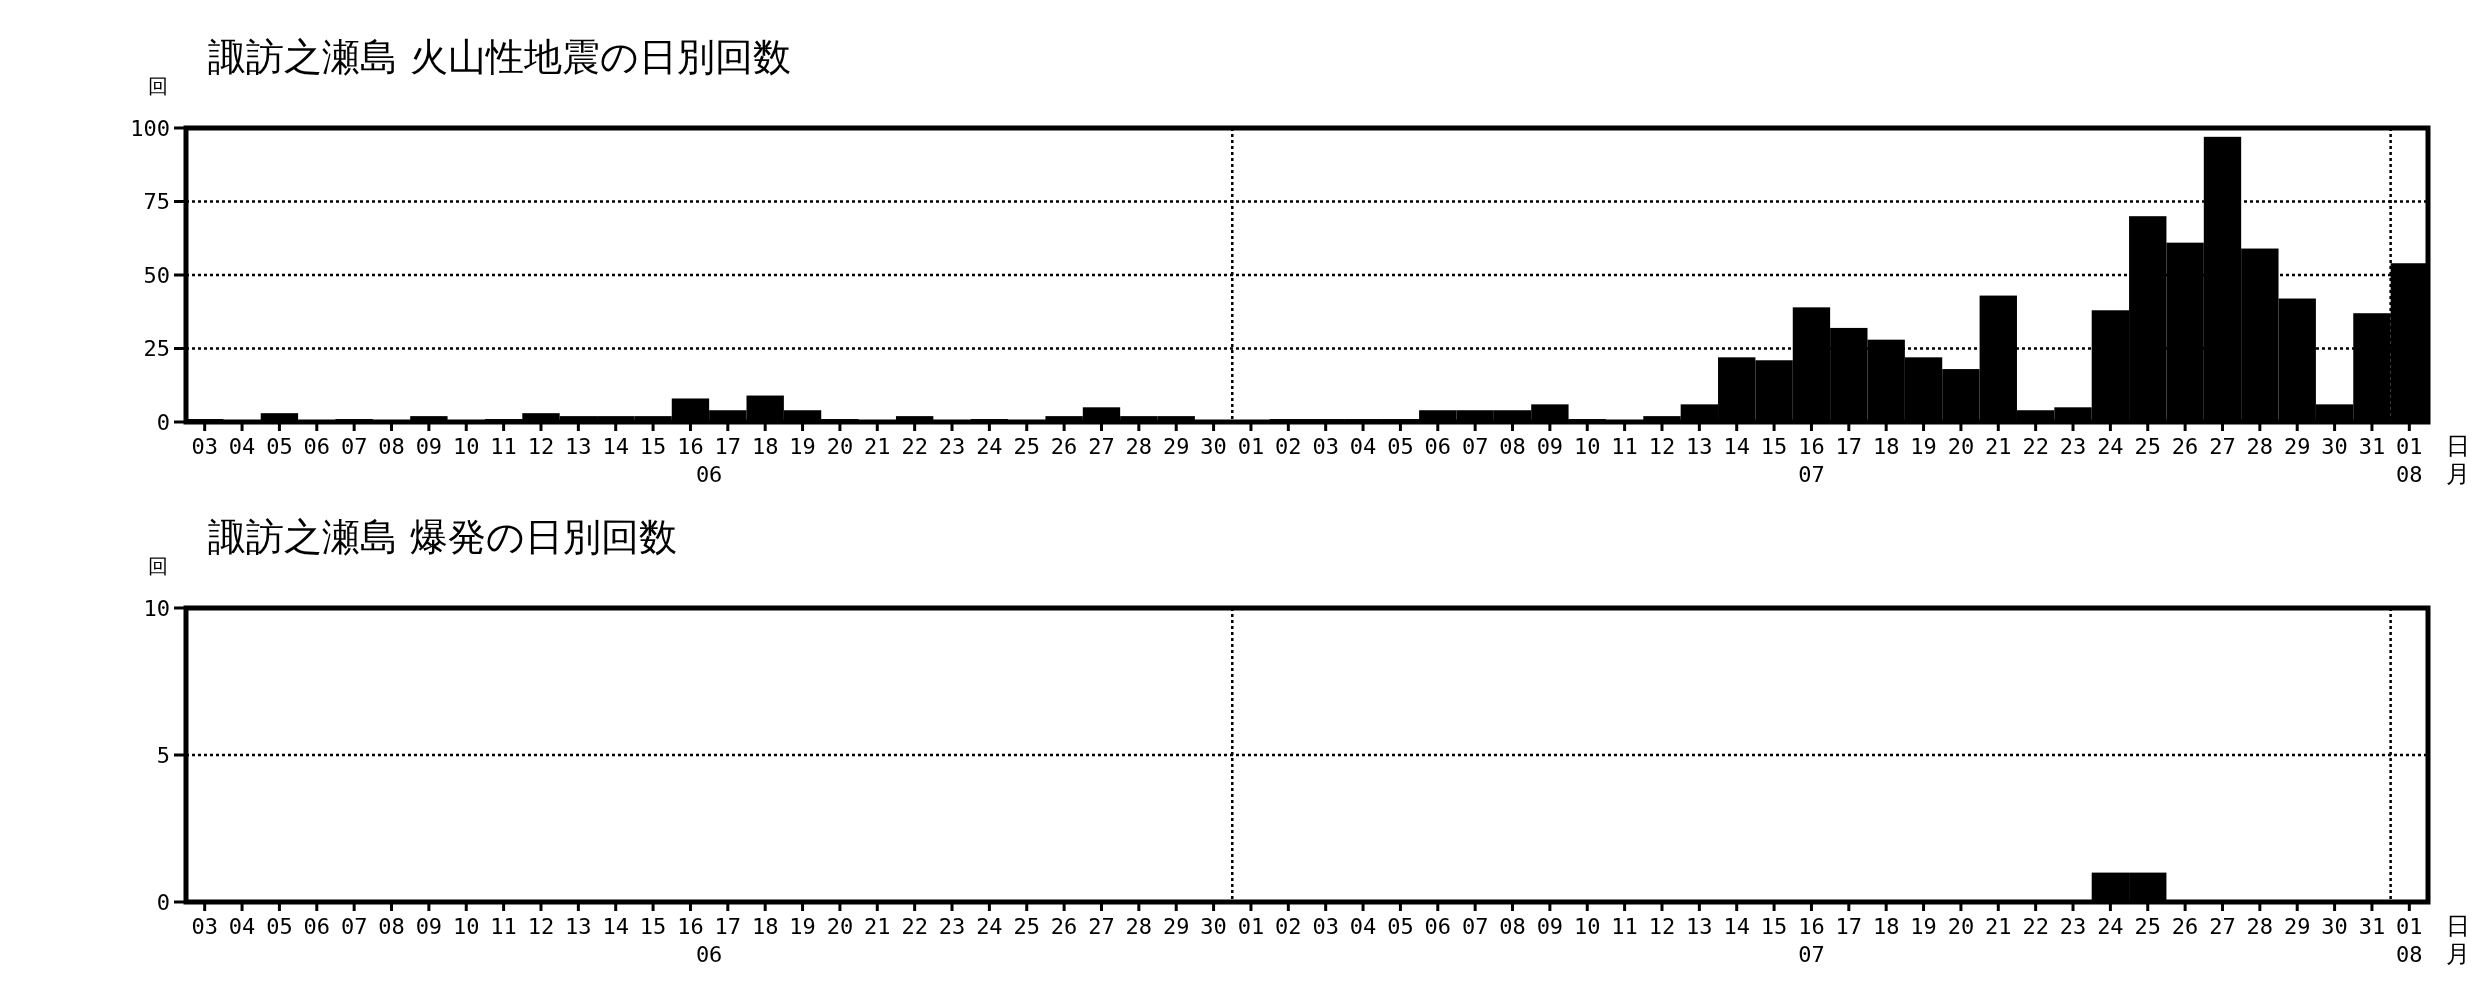 Image resolution: width=2480 pixels, height=1000 pixels. Describe the element at coordinates (443, 537) in the screenshot. I see `chart-title: 諏訪之瀬島 爆発の日別回数` at that location.